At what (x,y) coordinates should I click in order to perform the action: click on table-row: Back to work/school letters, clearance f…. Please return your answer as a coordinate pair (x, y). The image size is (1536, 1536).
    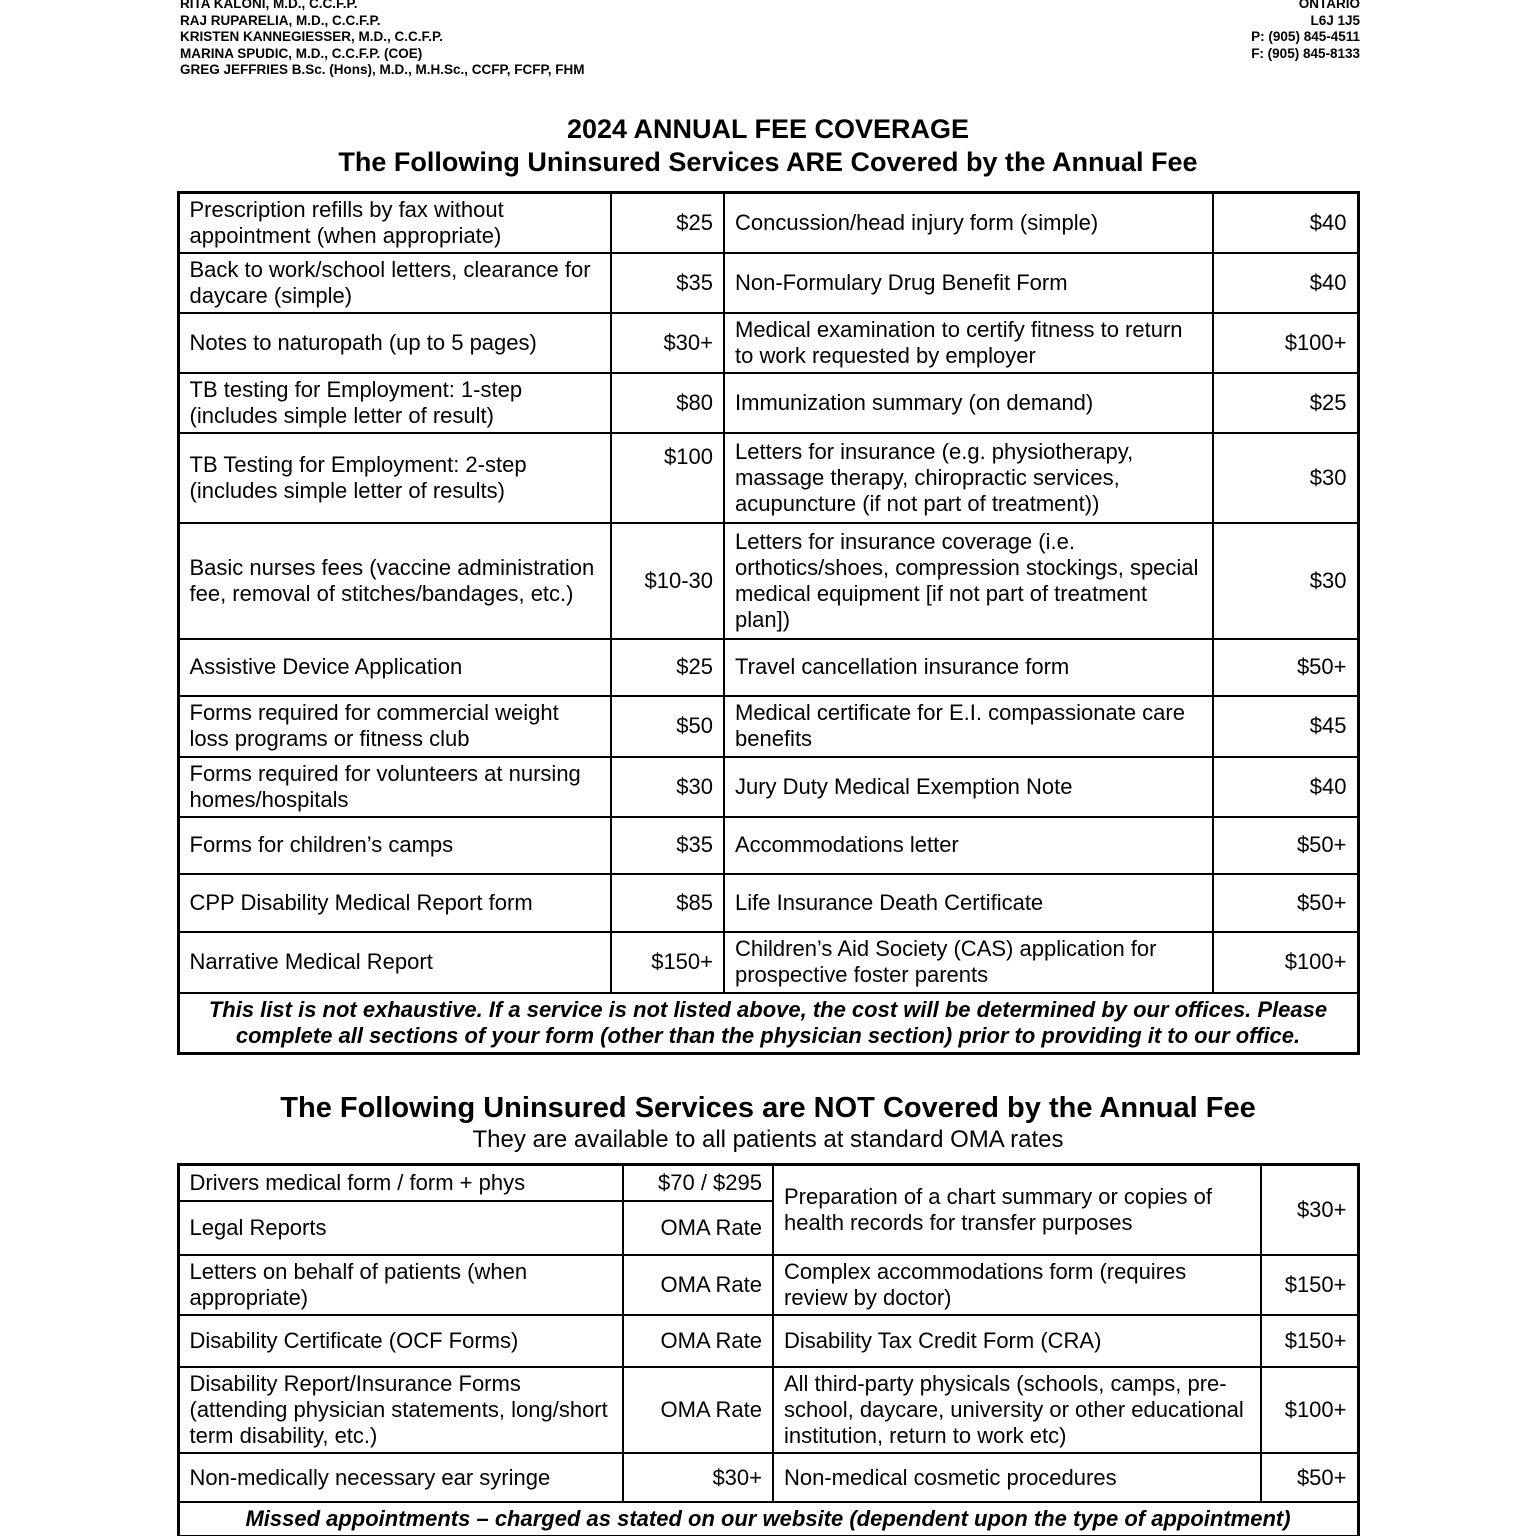
    Looking at the image, I should click on (768, 282).